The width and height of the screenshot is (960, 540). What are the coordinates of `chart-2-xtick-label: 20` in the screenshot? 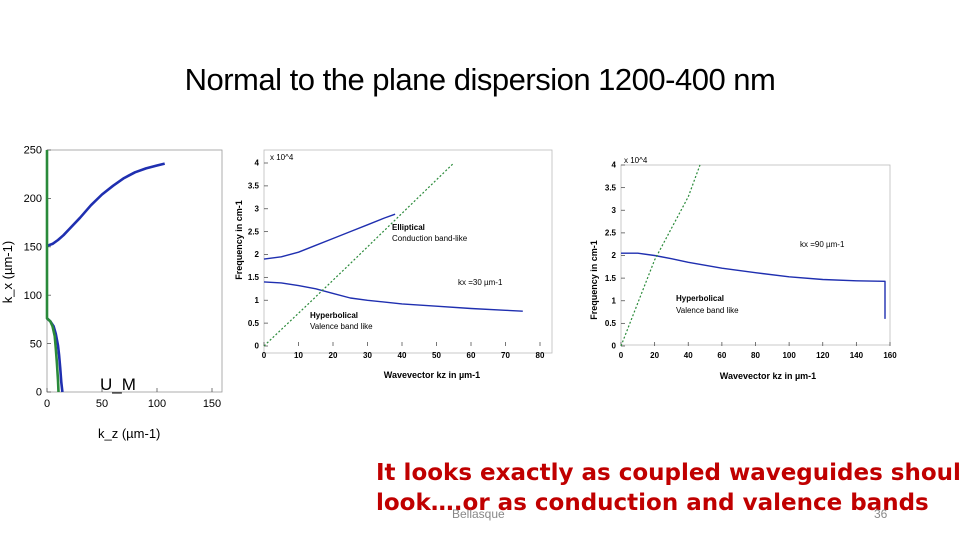 It's located at (333, 355).